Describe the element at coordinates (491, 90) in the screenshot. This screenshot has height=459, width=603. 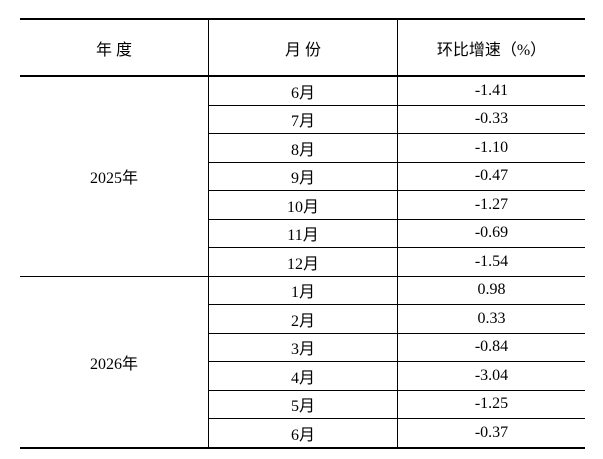
I see `value-cell: -1.41` at that location.